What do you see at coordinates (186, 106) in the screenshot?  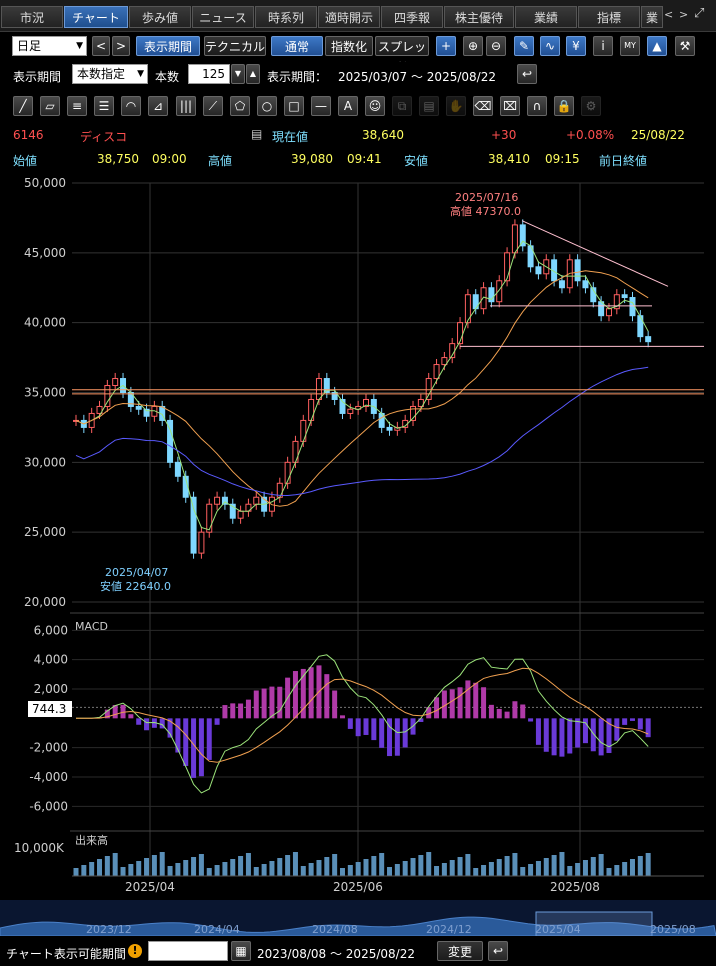 I see `vlines-tool-icon: |||` at bounding box center [186, 106].